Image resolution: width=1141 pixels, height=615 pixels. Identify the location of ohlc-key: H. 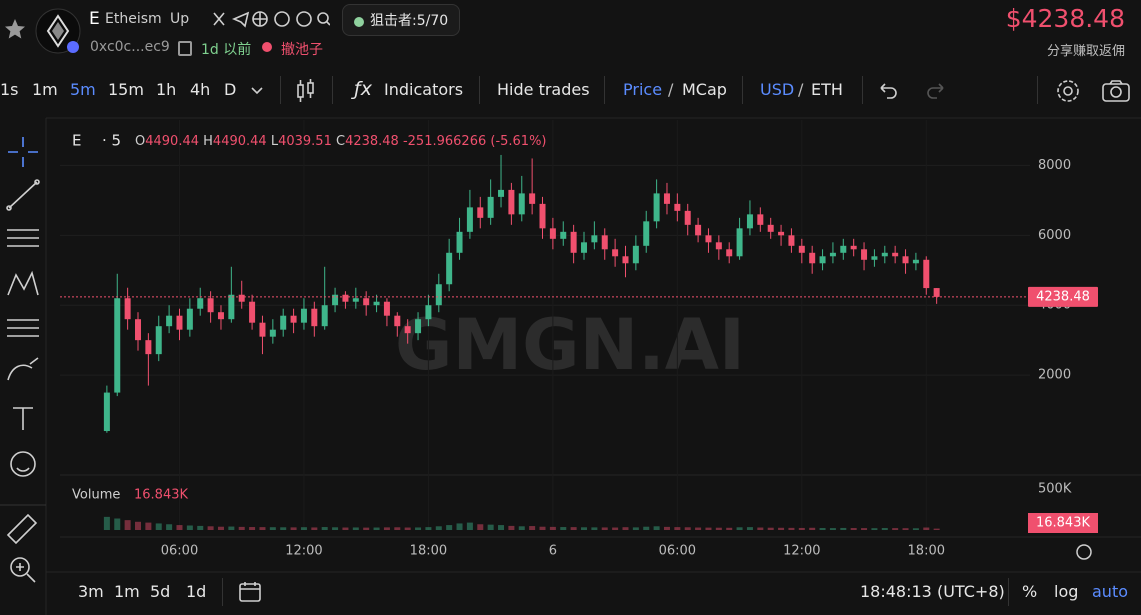
(208, 141).